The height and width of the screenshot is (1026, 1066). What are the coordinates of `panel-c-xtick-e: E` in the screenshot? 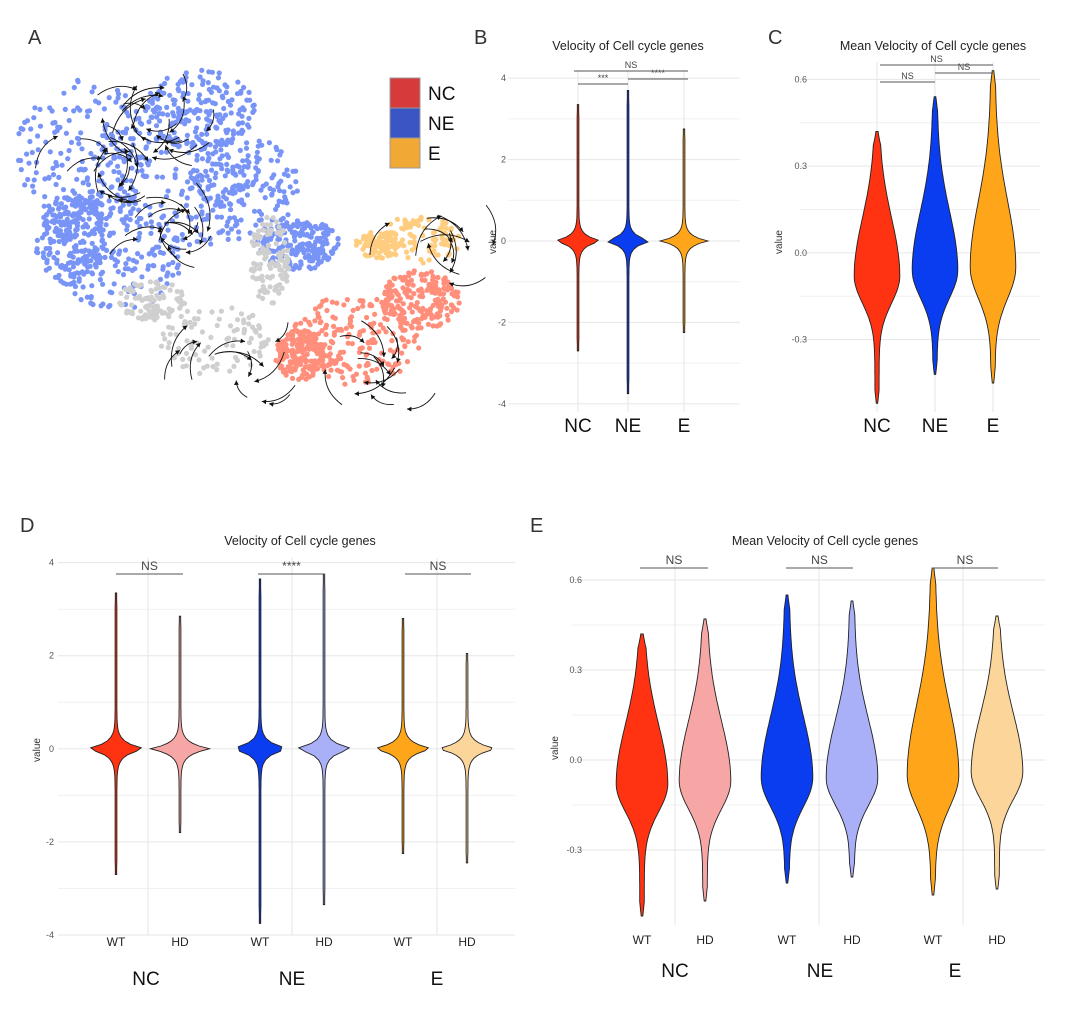 It's located at (993, 426).